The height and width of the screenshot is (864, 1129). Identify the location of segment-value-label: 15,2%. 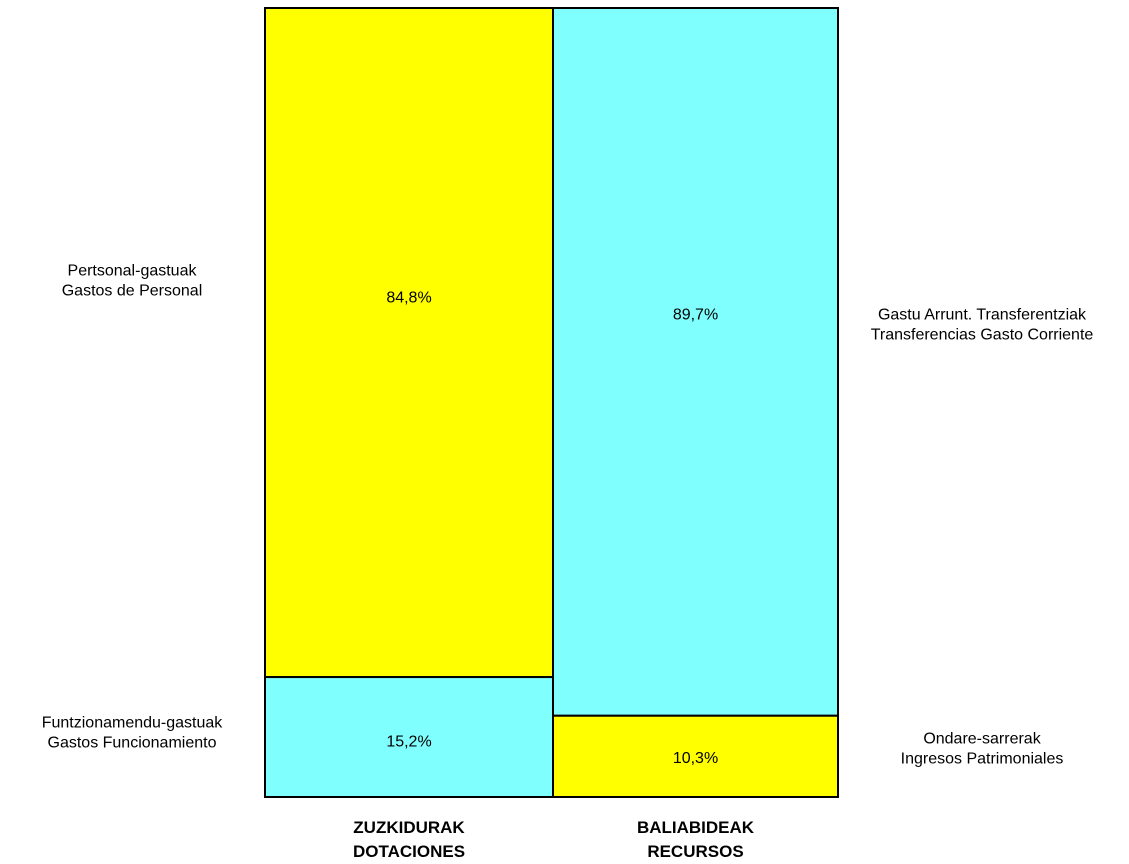
(408, 742).